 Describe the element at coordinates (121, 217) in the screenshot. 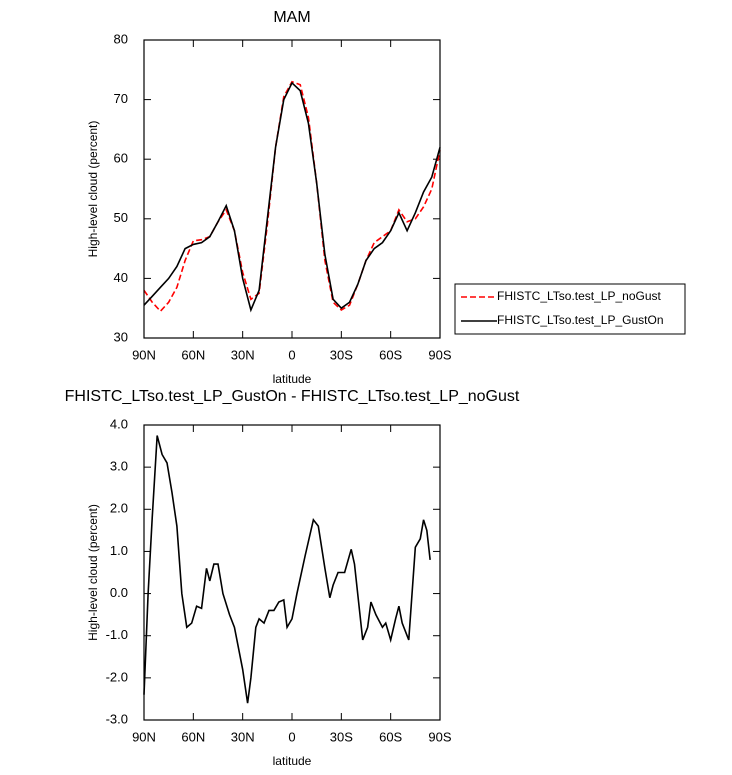

I see `y-tick-label: 50` at that location.